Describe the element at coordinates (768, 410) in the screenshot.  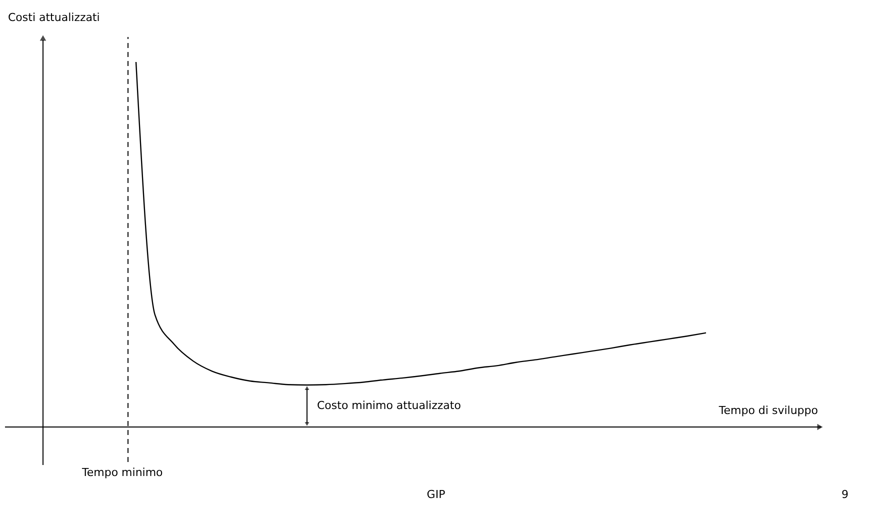
I see `x-axis-title: Tempo di sviluppo` at that location.